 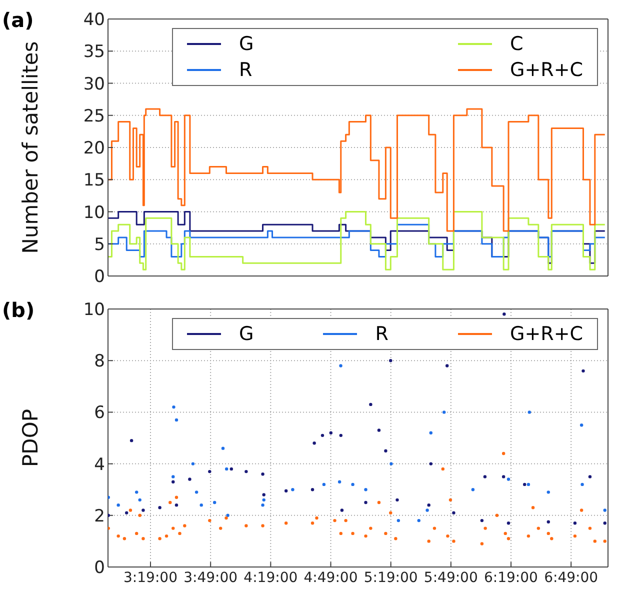 I want to click on x-tick-label: 5:19:00, so click(x=391, y=578).